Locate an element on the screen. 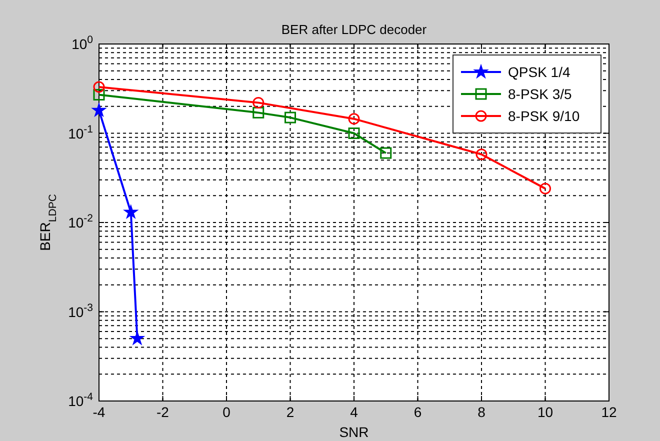 The image size is (660, 441). y-tick-label: 10$^{0}$ is located at coordinates (83, 43).